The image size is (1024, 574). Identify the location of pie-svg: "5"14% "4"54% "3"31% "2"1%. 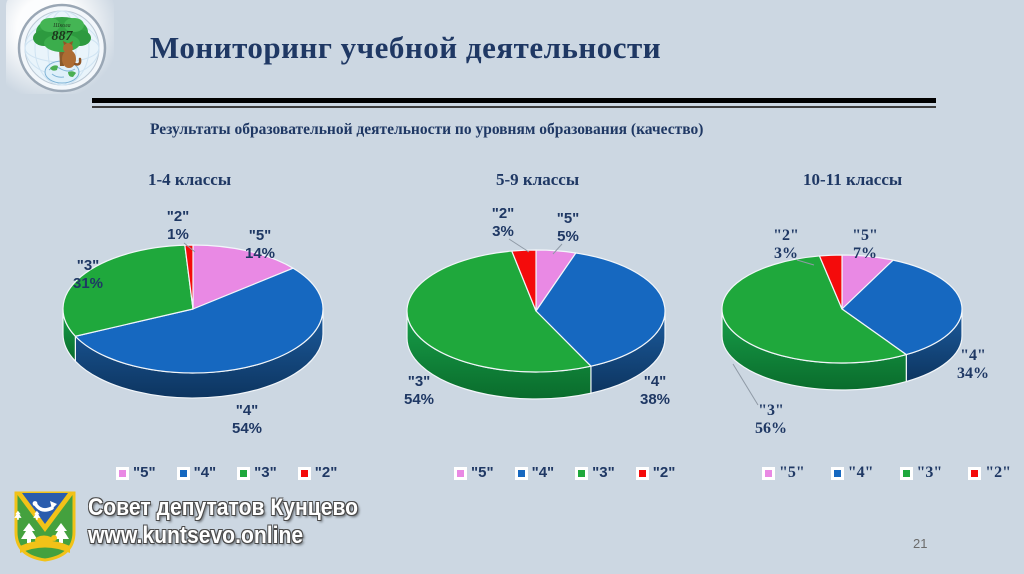
(193, 322).